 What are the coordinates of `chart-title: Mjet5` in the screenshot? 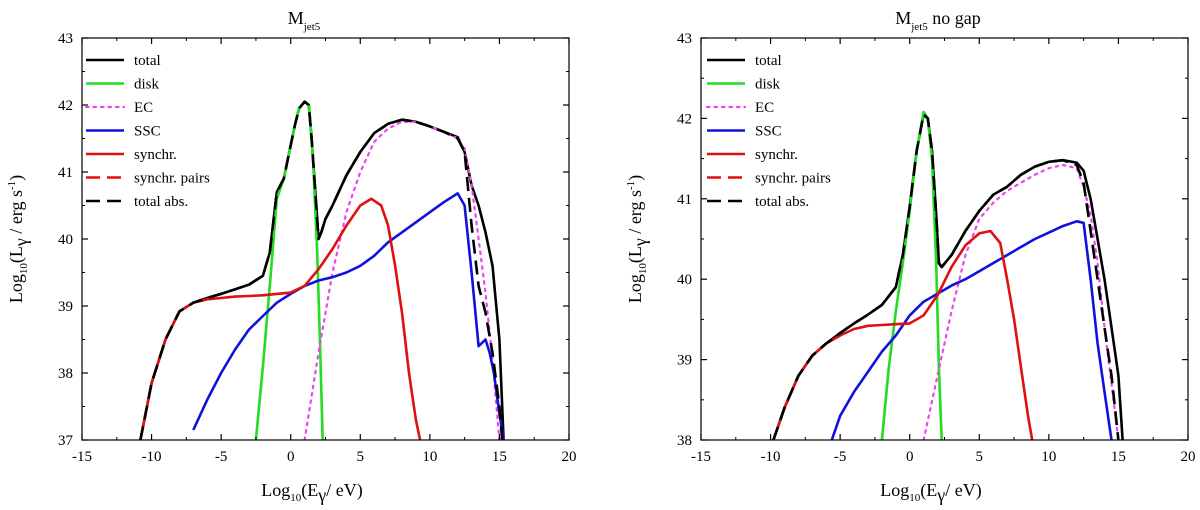 It's located at (304, 20).